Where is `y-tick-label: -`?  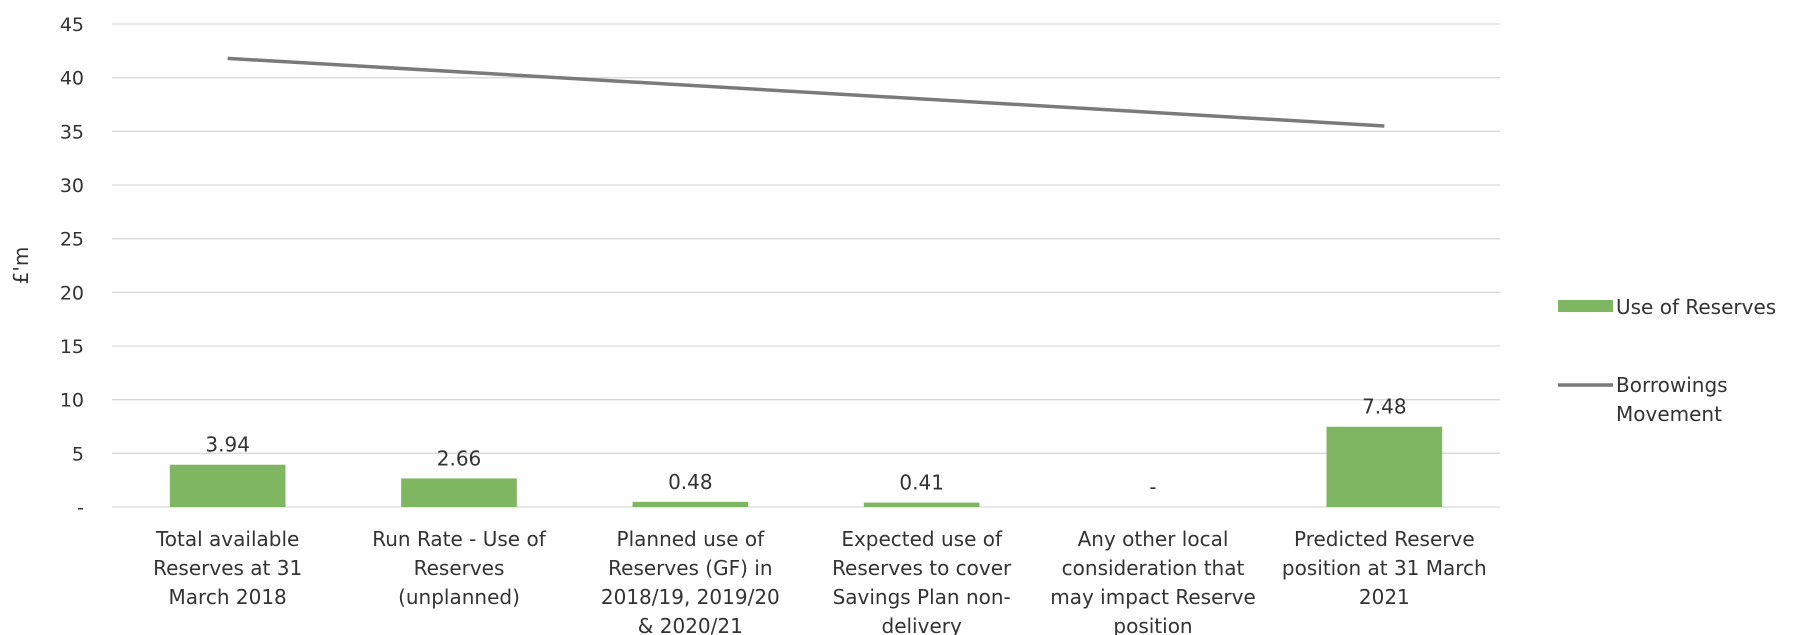
y-tick-label: - is located at coordinates (80, 508).